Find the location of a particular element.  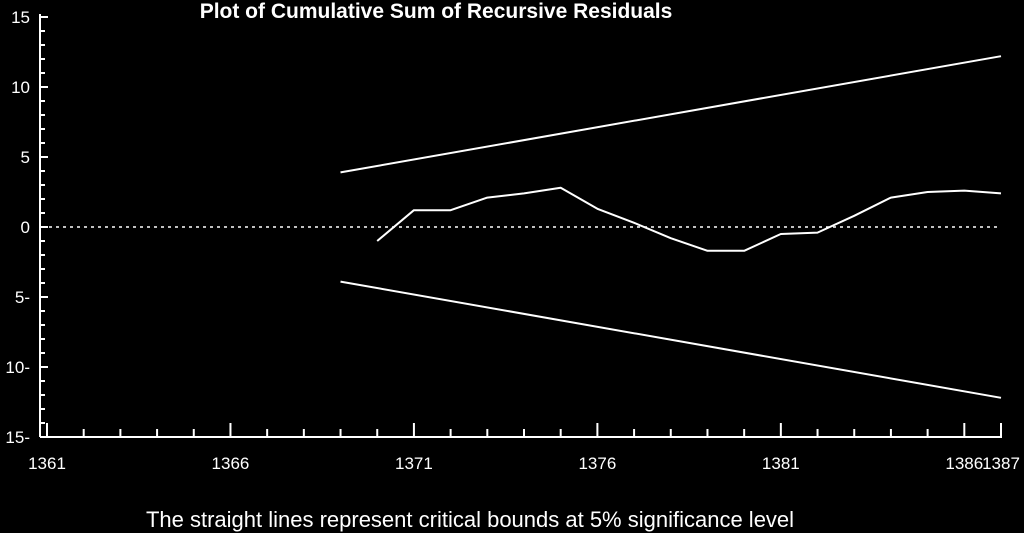

y-tick-label: 10 is located at coordinates (20, 87).